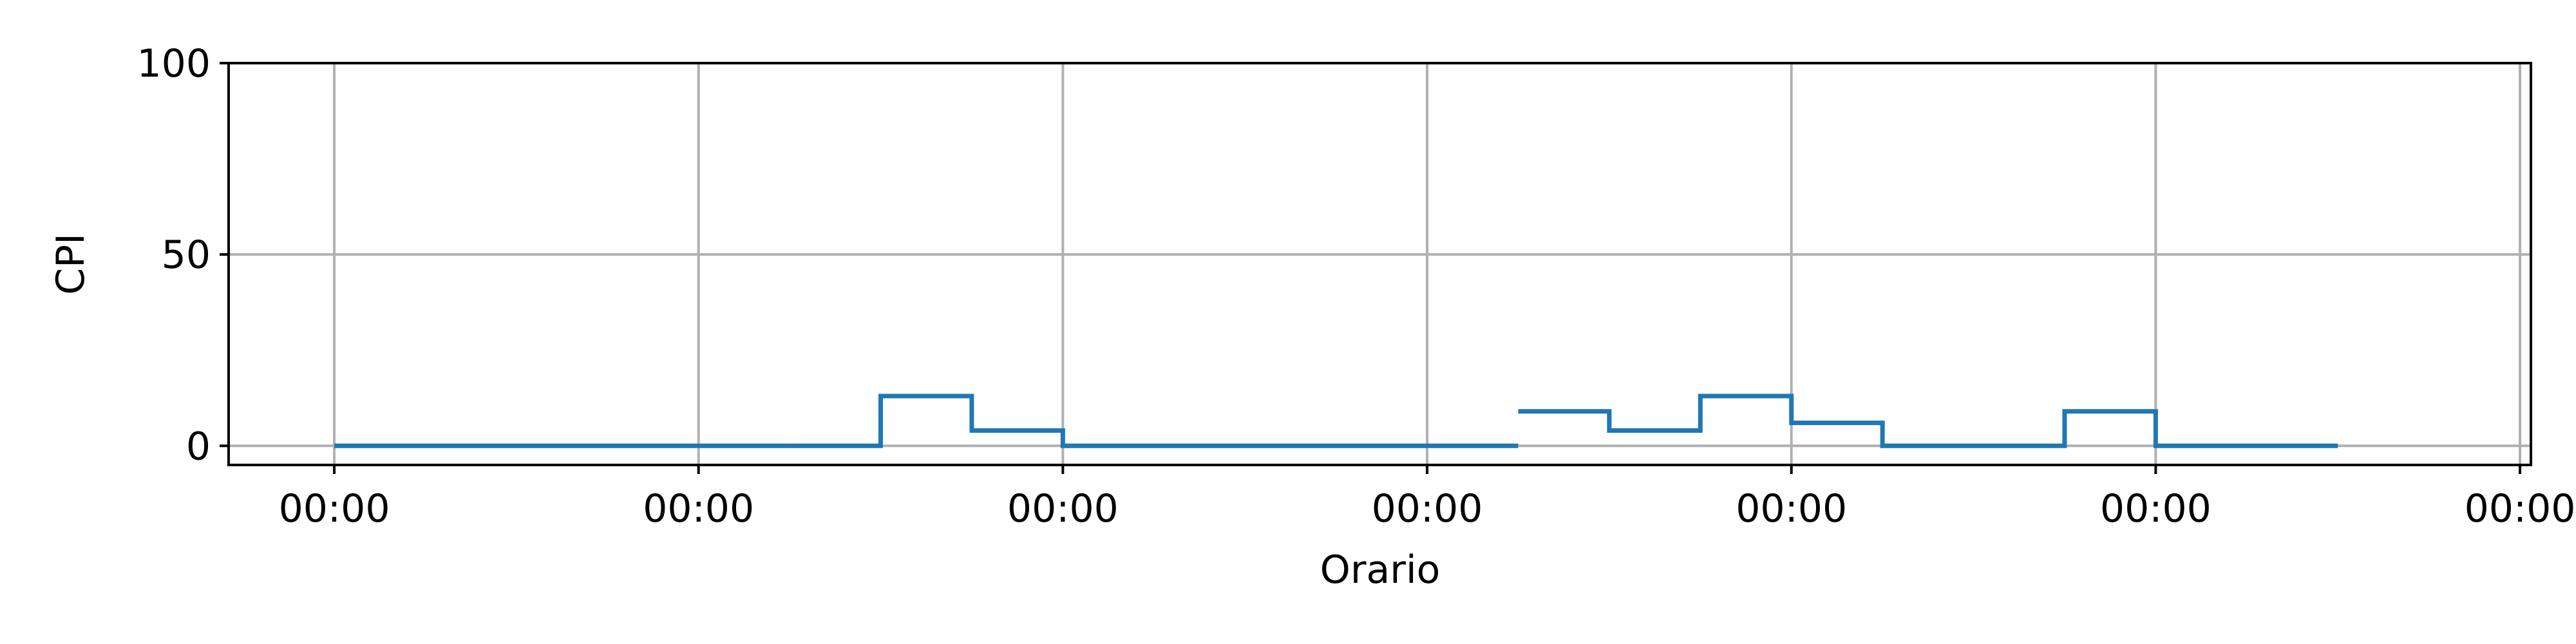 This screenshot has width=2576, height=644. I want to click on y-tick-label: 100, so click(174, 64).